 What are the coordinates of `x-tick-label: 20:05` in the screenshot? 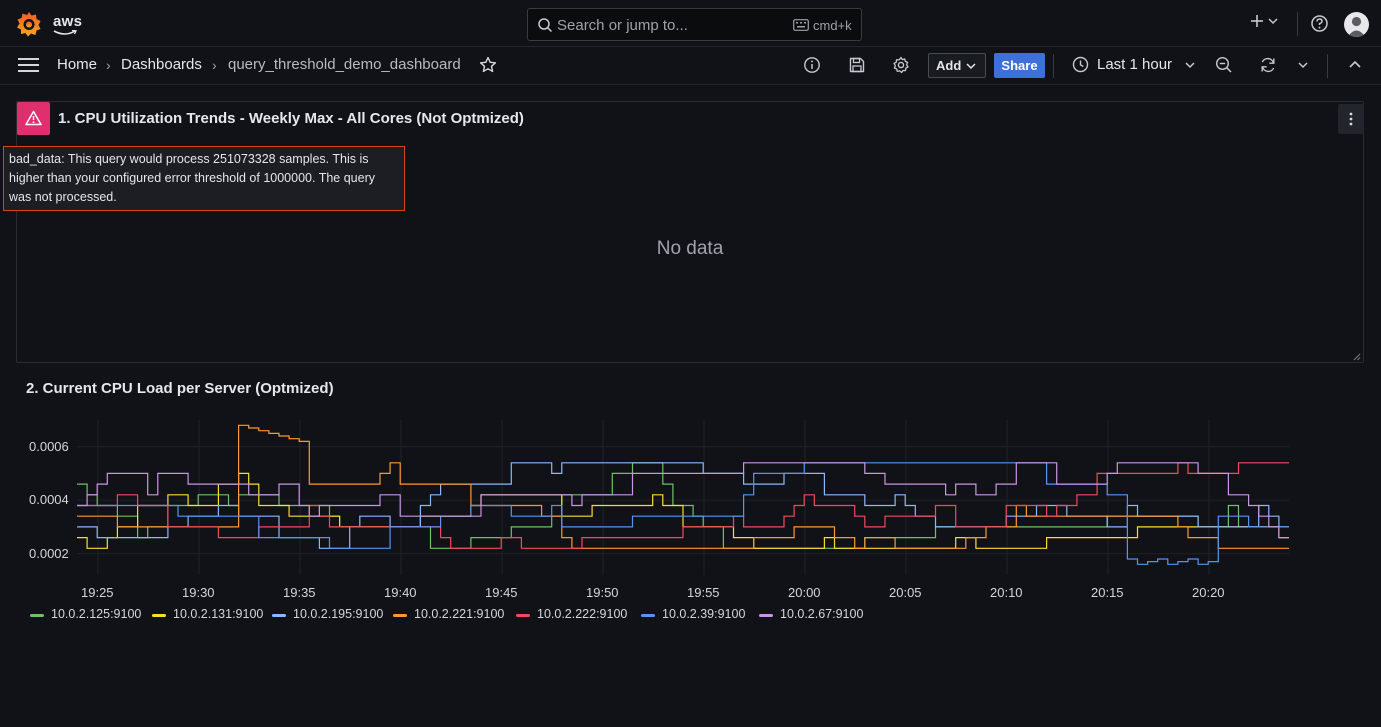 It's located at (905, 592).